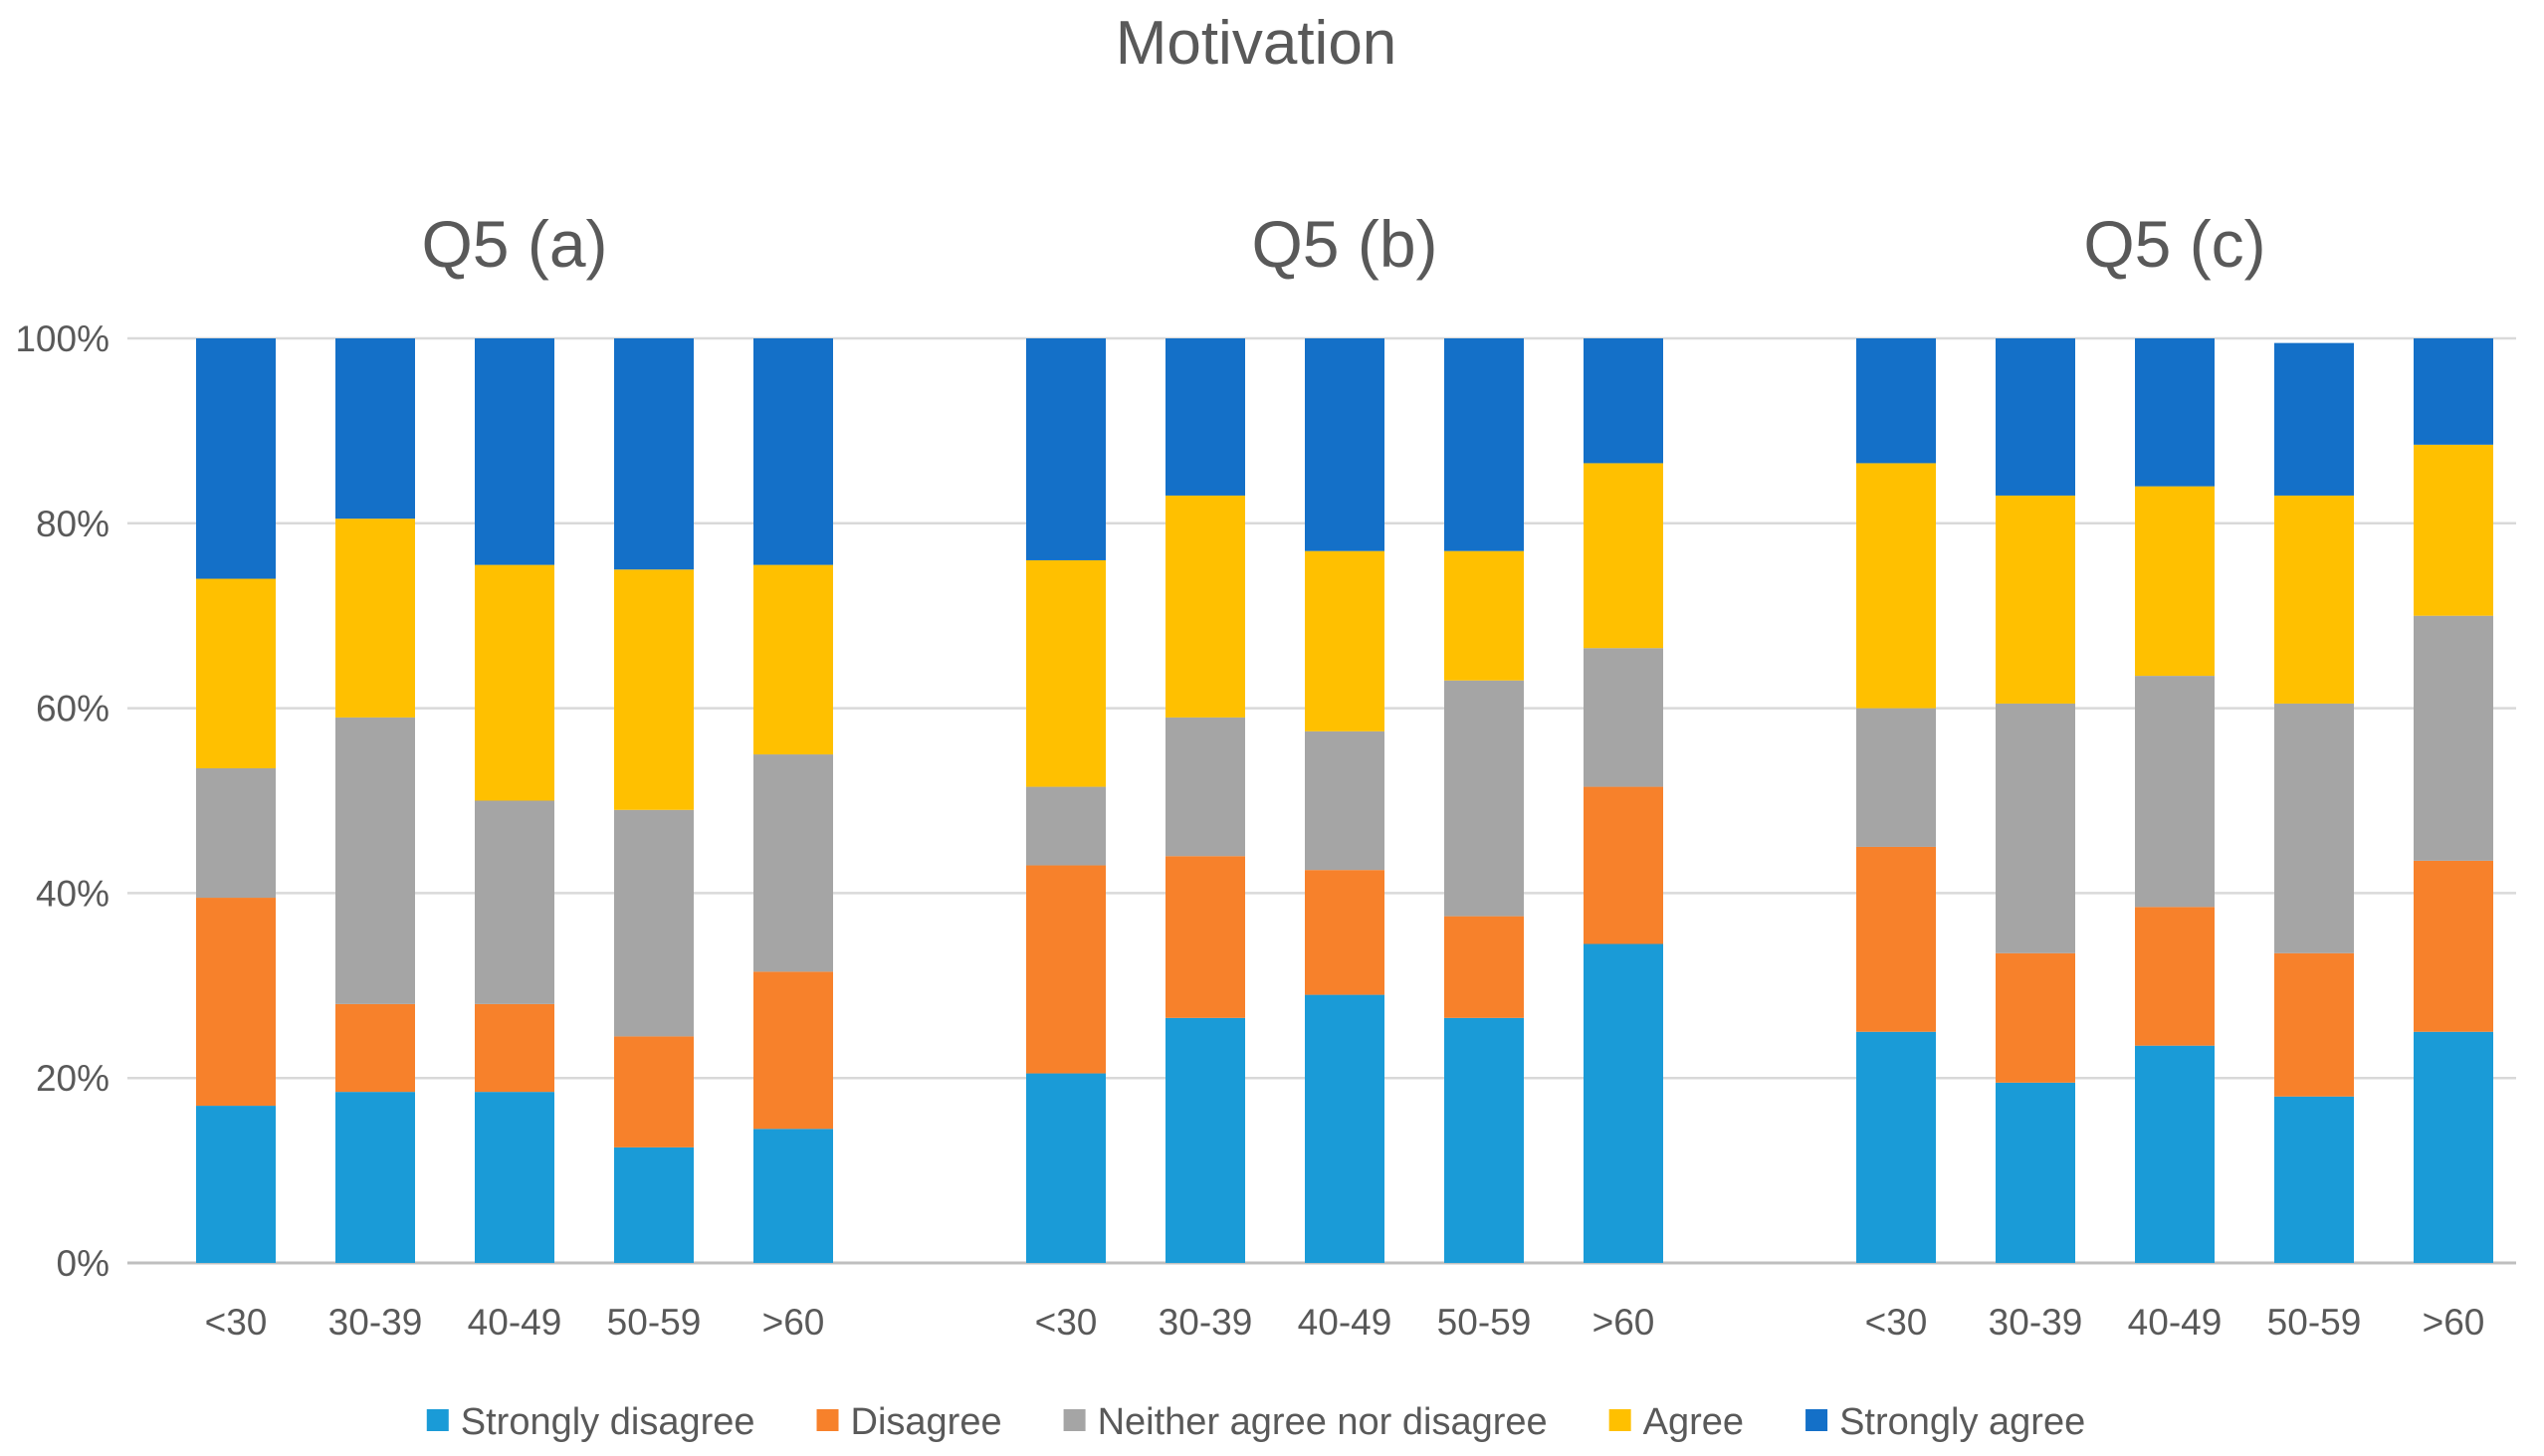 The height and width of the screenshot is (1456, 2544). I want to click on y-tick-label: 40%, so click(72, 893).